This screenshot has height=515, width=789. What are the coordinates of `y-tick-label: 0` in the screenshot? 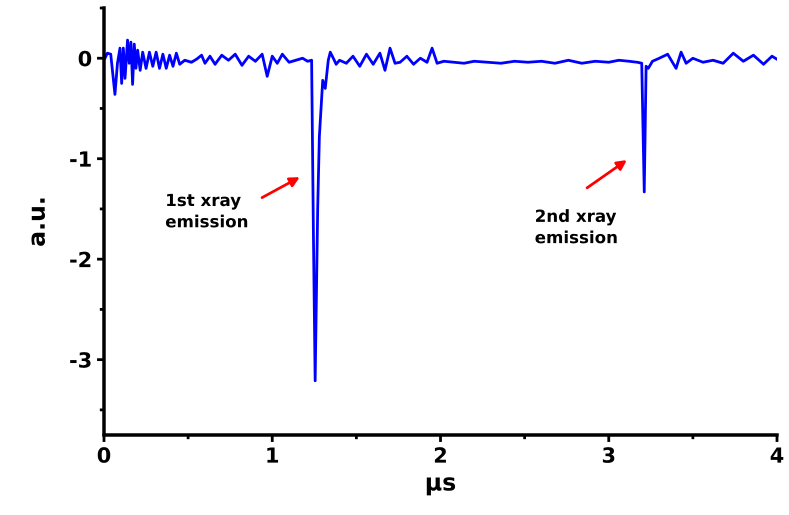 It's located at (85, 58).